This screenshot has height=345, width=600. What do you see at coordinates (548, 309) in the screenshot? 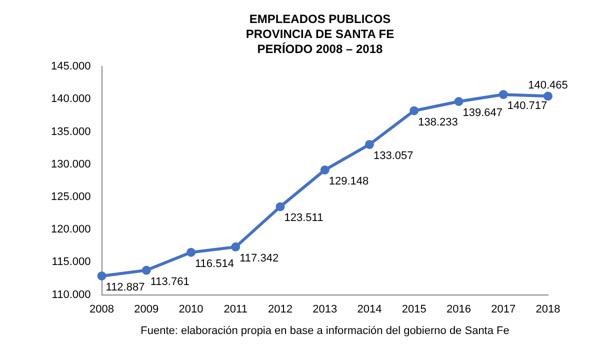
I see `x-tick-label: 2018` at bounding box center [548, 309].